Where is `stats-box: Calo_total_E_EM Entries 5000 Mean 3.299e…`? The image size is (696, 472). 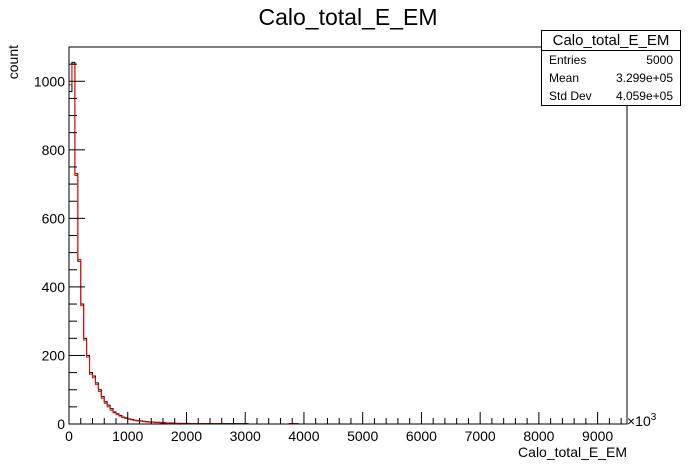
stats-box: Calo_total_E_EM Entries 5000 Mean 3.299e… is located at coordinates (611, 68).